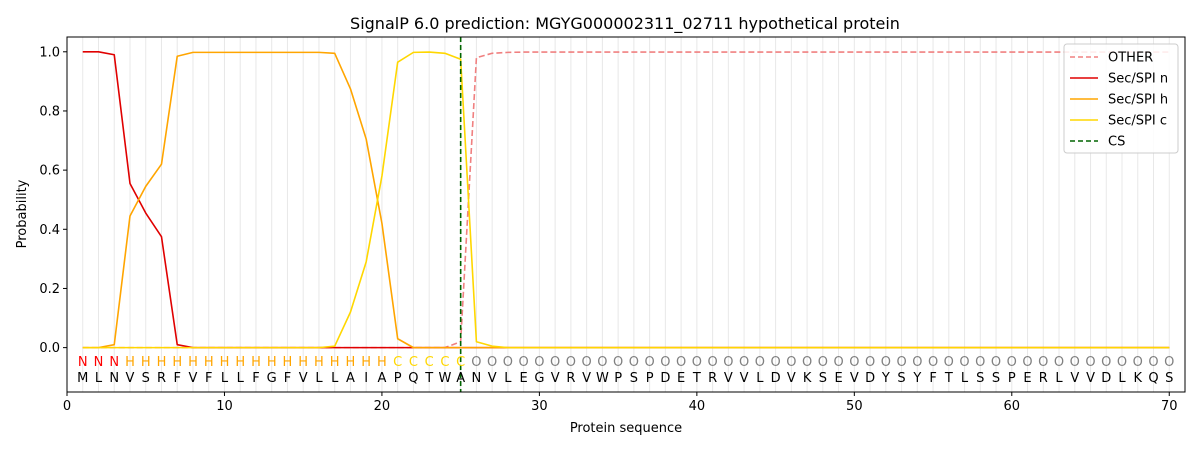  I want to click on y-tick-label: 0.8, so click(49, 111).